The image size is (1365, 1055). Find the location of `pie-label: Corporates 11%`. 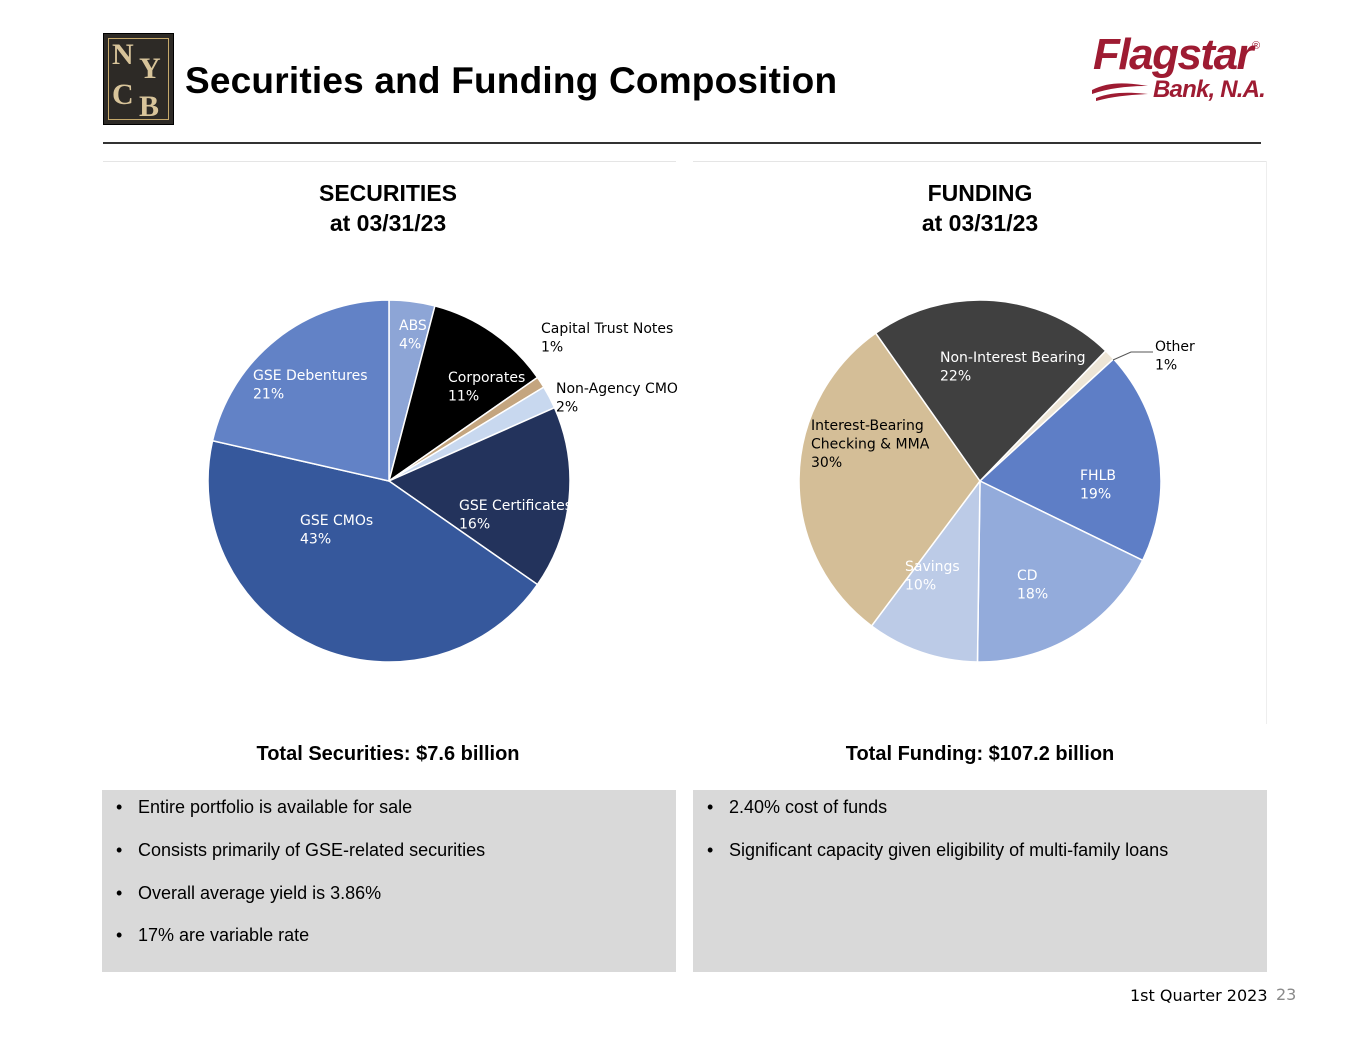

pie-label: Corporates 11% is located at coordinates (486, 387).